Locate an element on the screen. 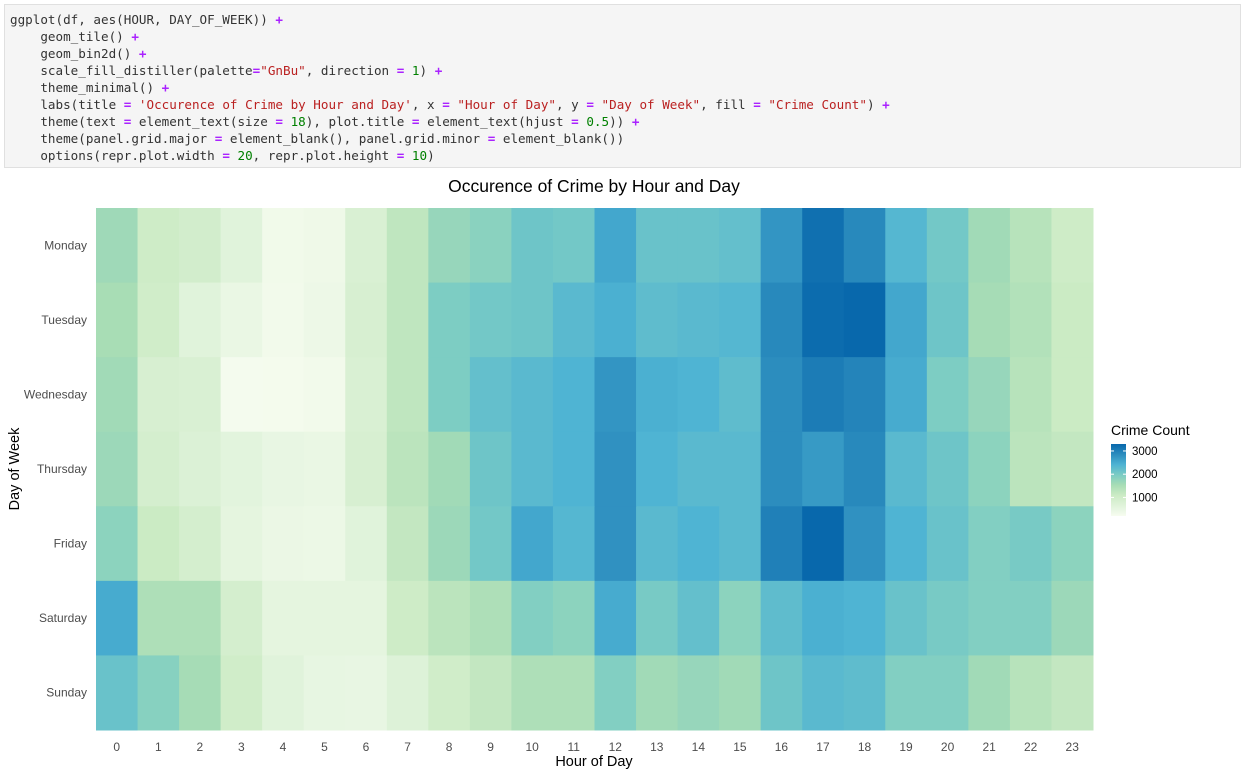  code-line: geom_bin2d() + is located at coordinates (78, 53).